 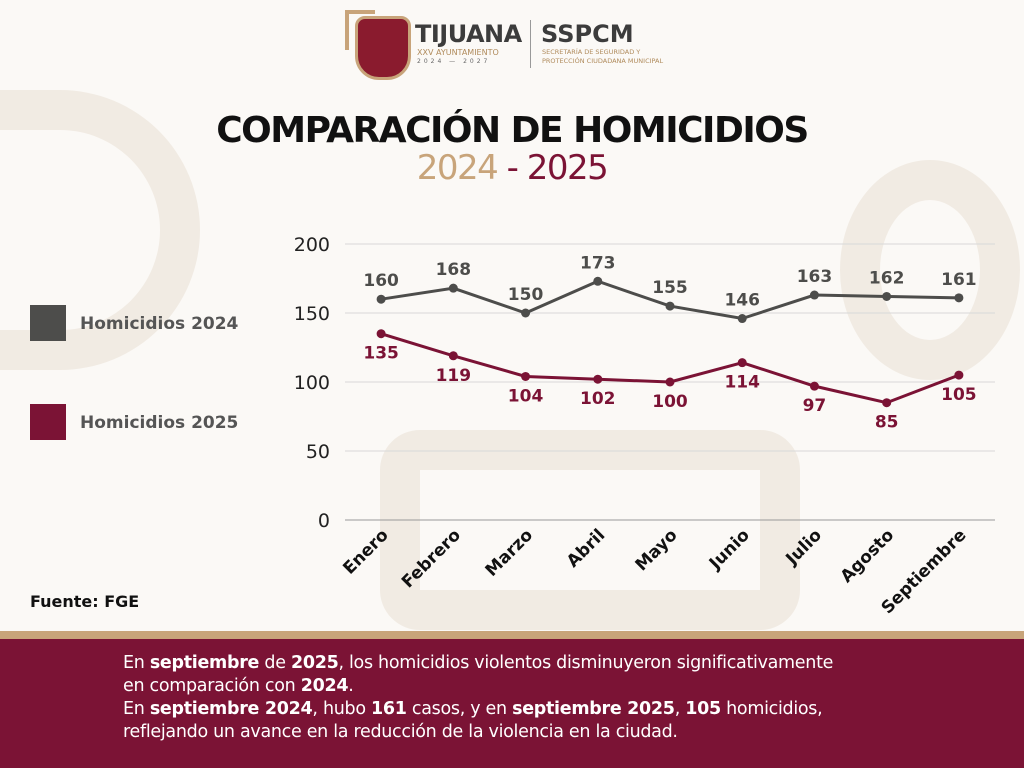 I want to click on y-tick-label: 0, so click(x=324, y=521).